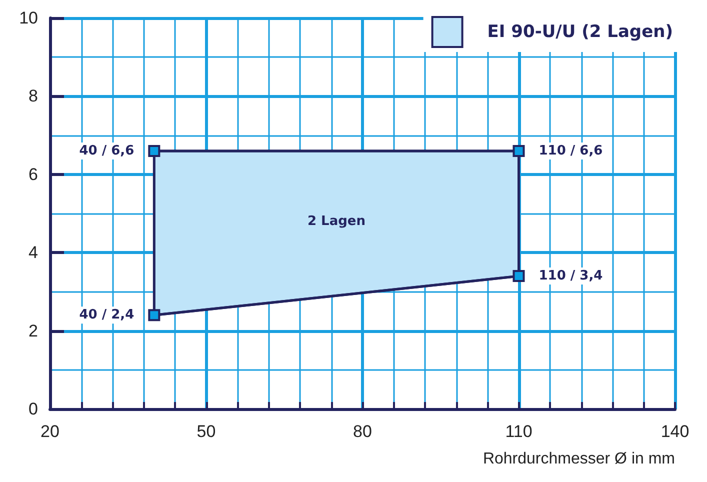  Describe the element at coordinates (580, 32) in the screenshot. I see `legend-label: EI 90-U/U (2 Lagen)` at that location.